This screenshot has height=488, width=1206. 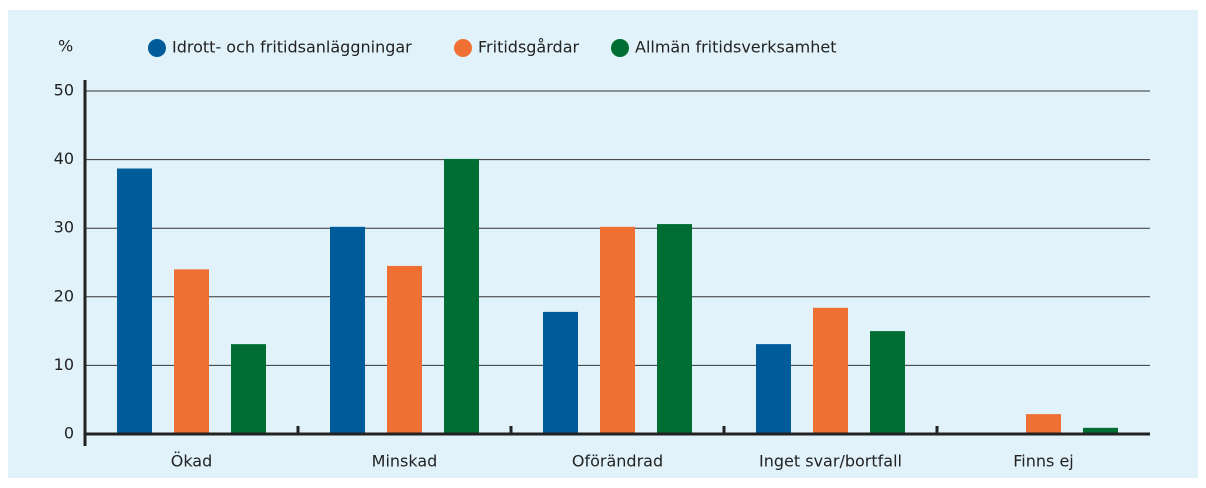 I want to click on x-tick-label: Ökad, so click(x=192, y=461).